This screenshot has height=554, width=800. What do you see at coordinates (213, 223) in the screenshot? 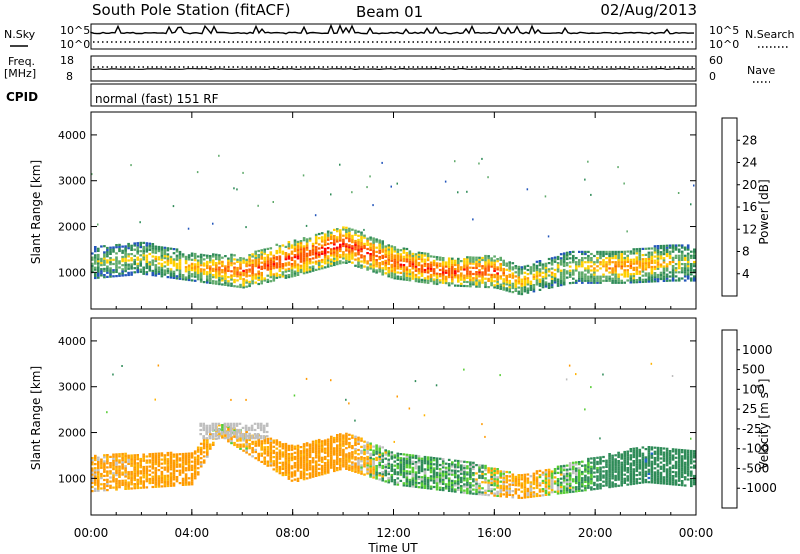
I see `power-scatter-cell` at bounding box center [213, 223].